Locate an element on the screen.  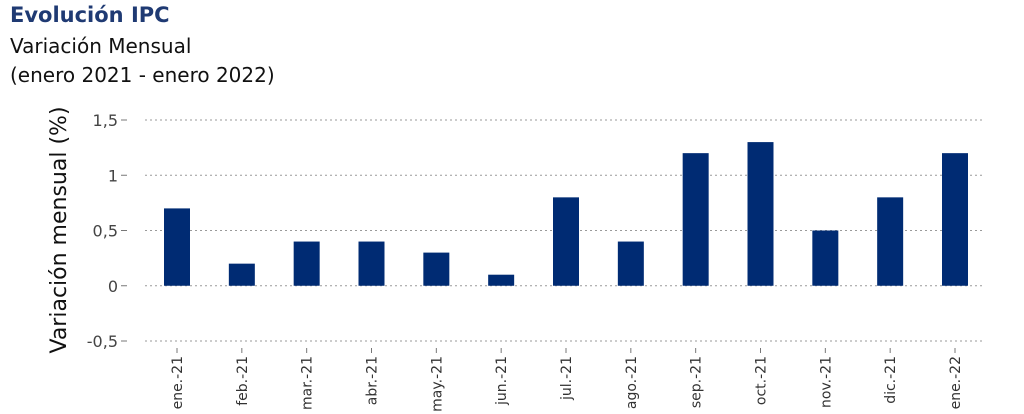
x-tick-label: feb.-21 is located at coordinates (243, 381).